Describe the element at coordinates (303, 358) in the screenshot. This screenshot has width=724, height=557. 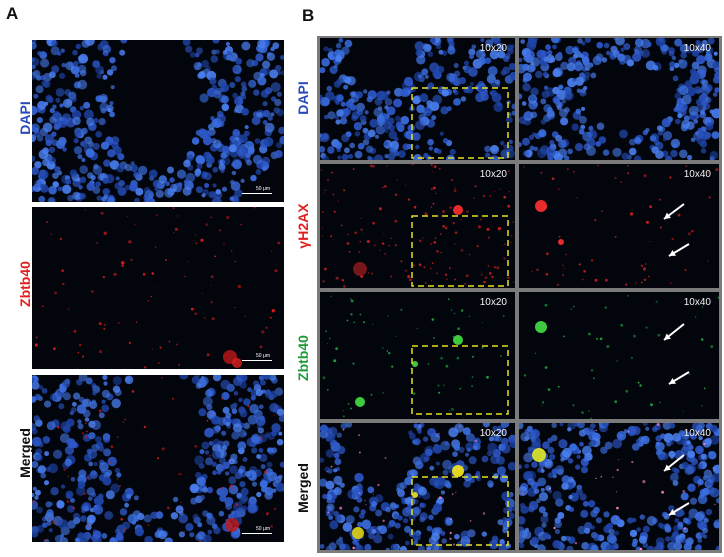
I see `panel-b-label-zbtb40: Zbtb40` at that location.